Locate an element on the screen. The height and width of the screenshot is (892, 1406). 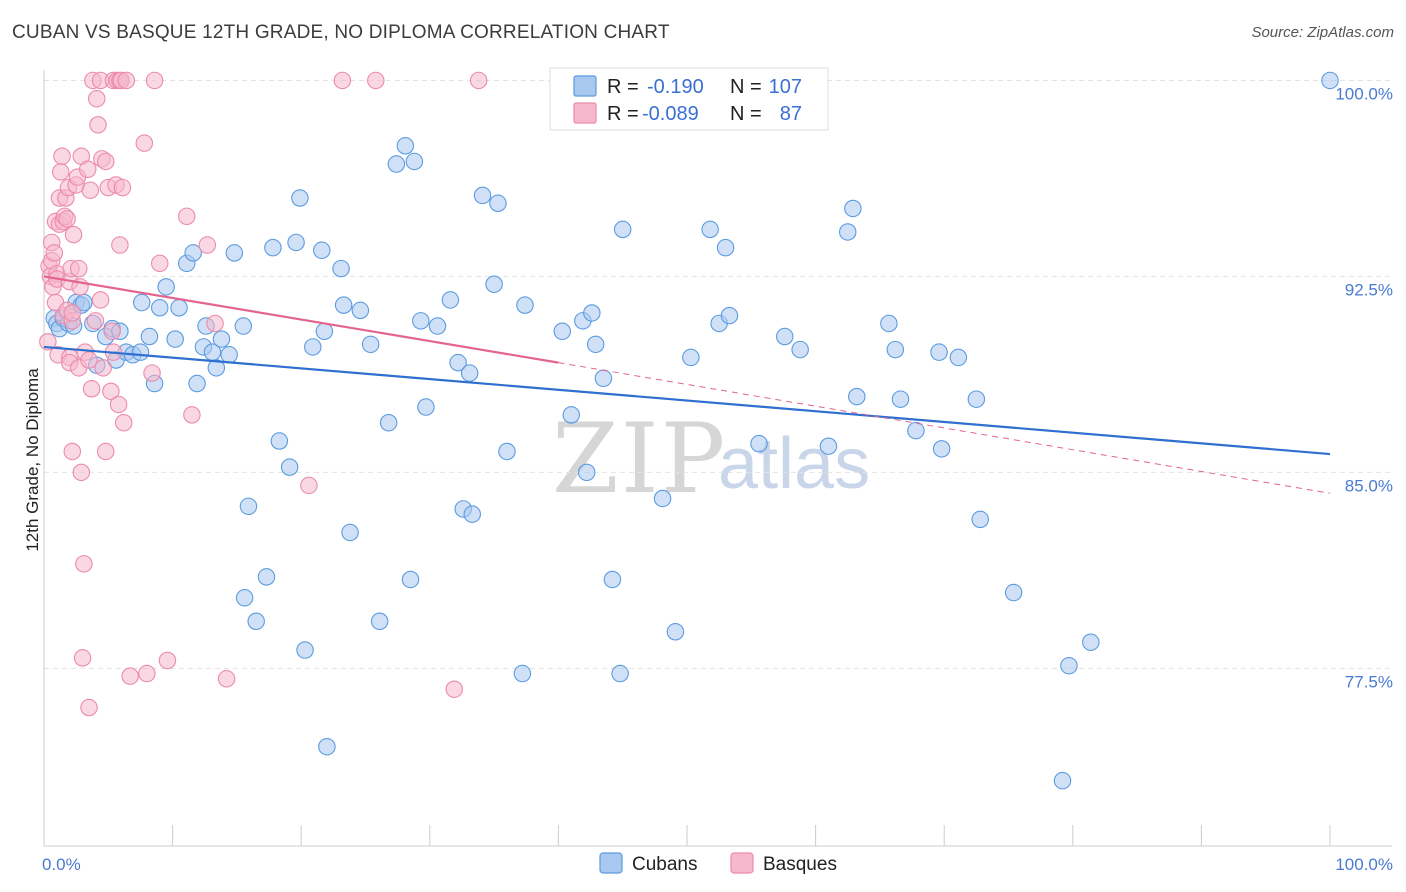
y-tick-label: 92.5% is located at coordinates (1369, 289).